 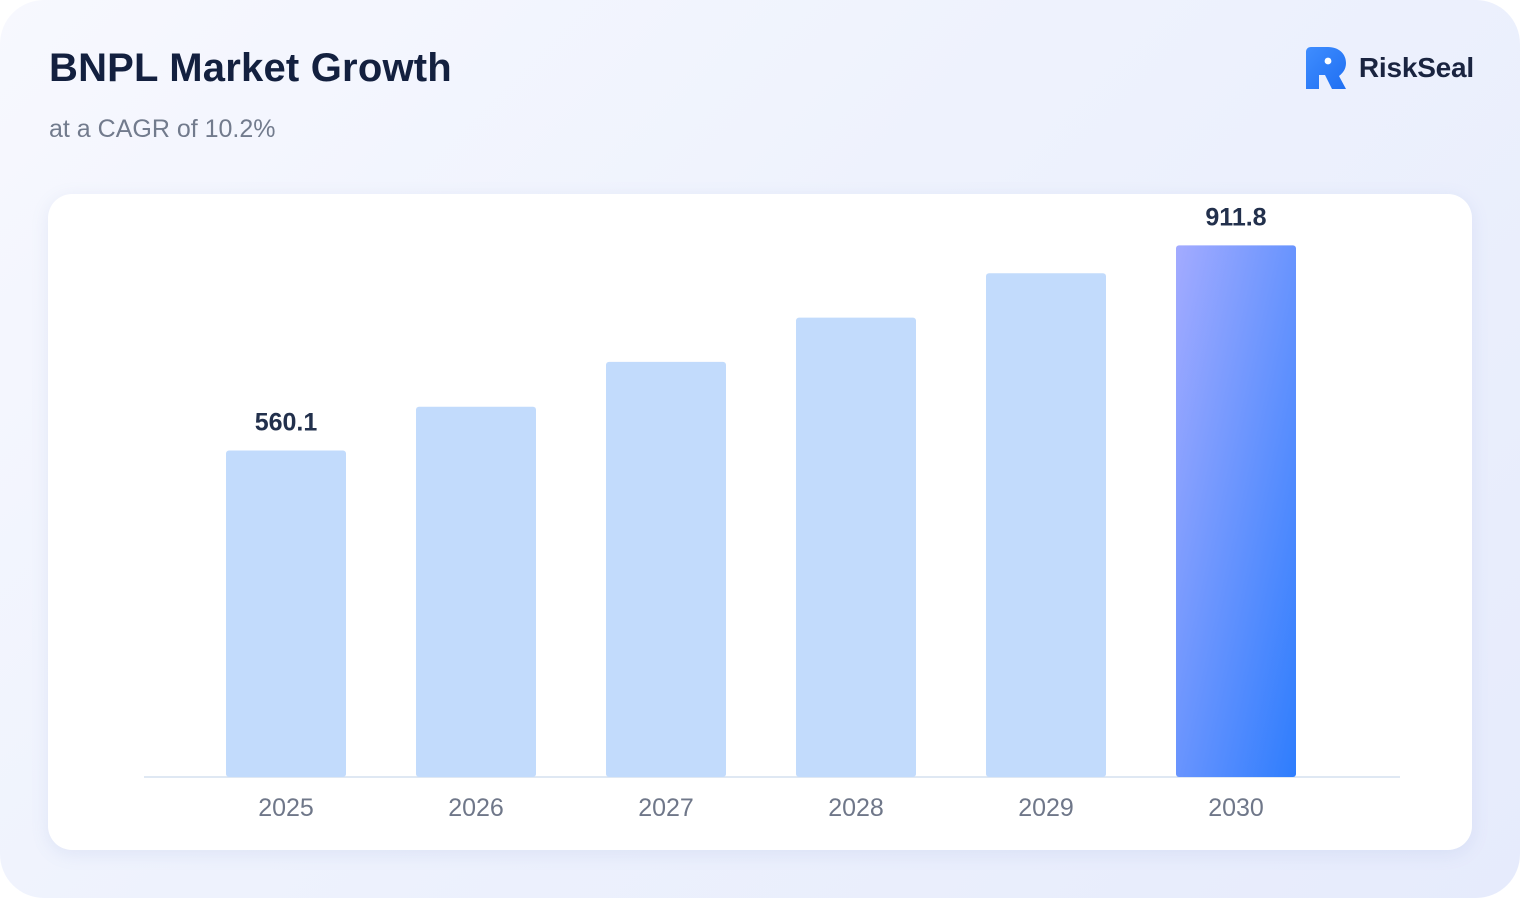 What do you see at coordinates (1236, 511) in the screenshot?
I see `bar-2030` at bounding box center [1236, 511].